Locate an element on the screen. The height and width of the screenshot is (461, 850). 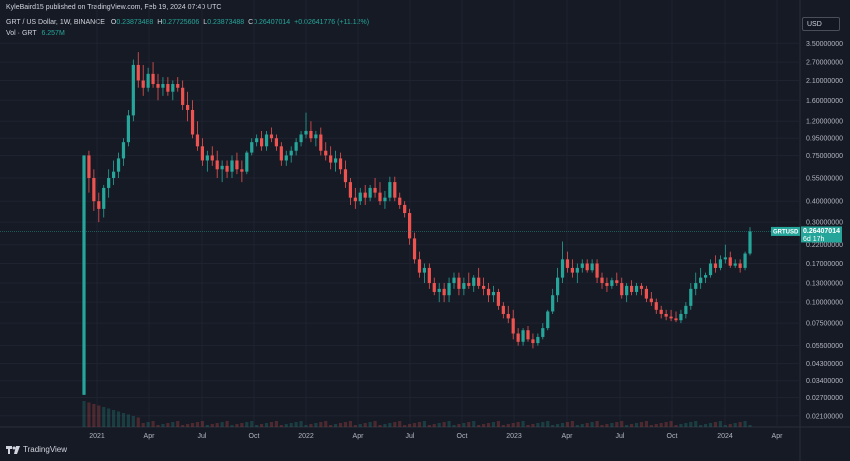
price-tick-label: 0.40000000 is located at coordinates (824, 202).